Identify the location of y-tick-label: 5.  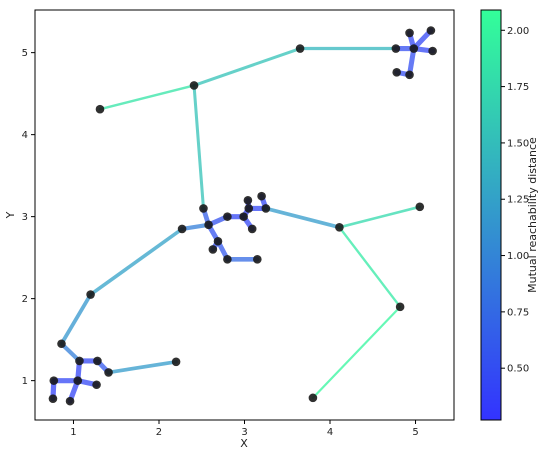
(25, 53).